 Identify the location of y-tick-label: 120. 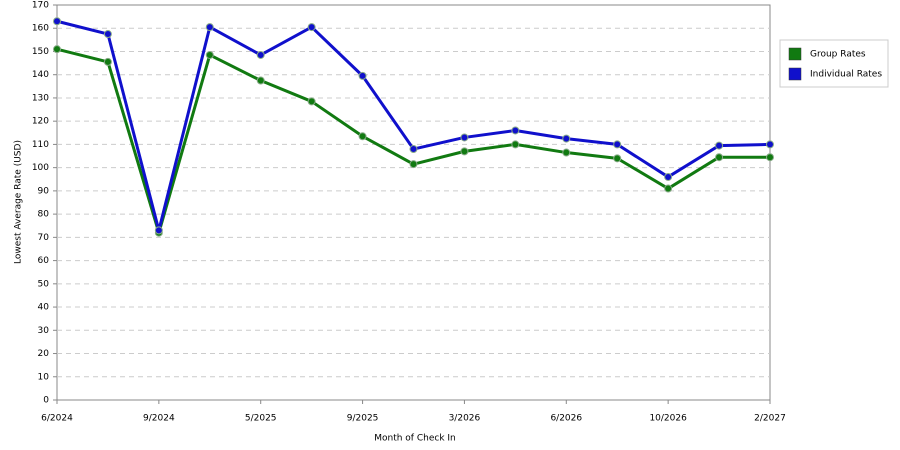
(40, 122).